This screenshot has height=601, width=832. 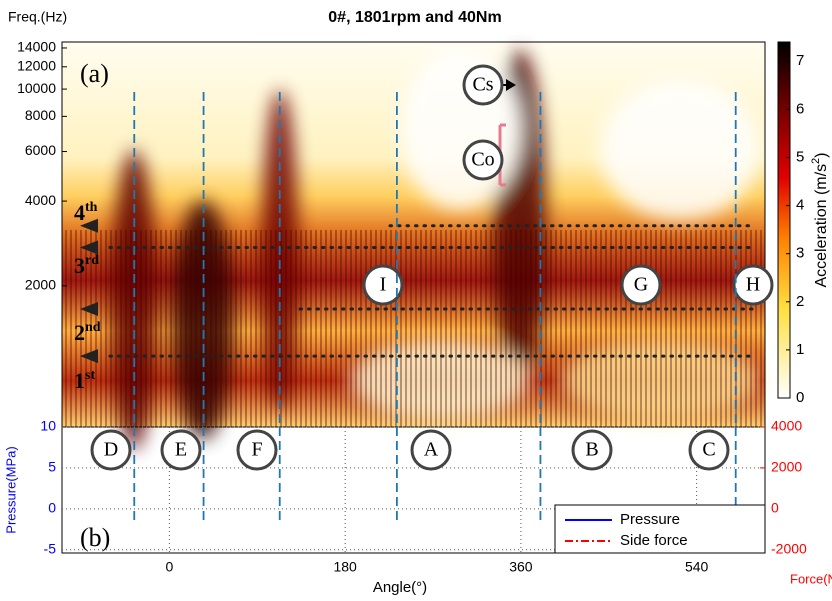 I want to click on colorbar-tick-label: 2, so click(x=800, y=301).